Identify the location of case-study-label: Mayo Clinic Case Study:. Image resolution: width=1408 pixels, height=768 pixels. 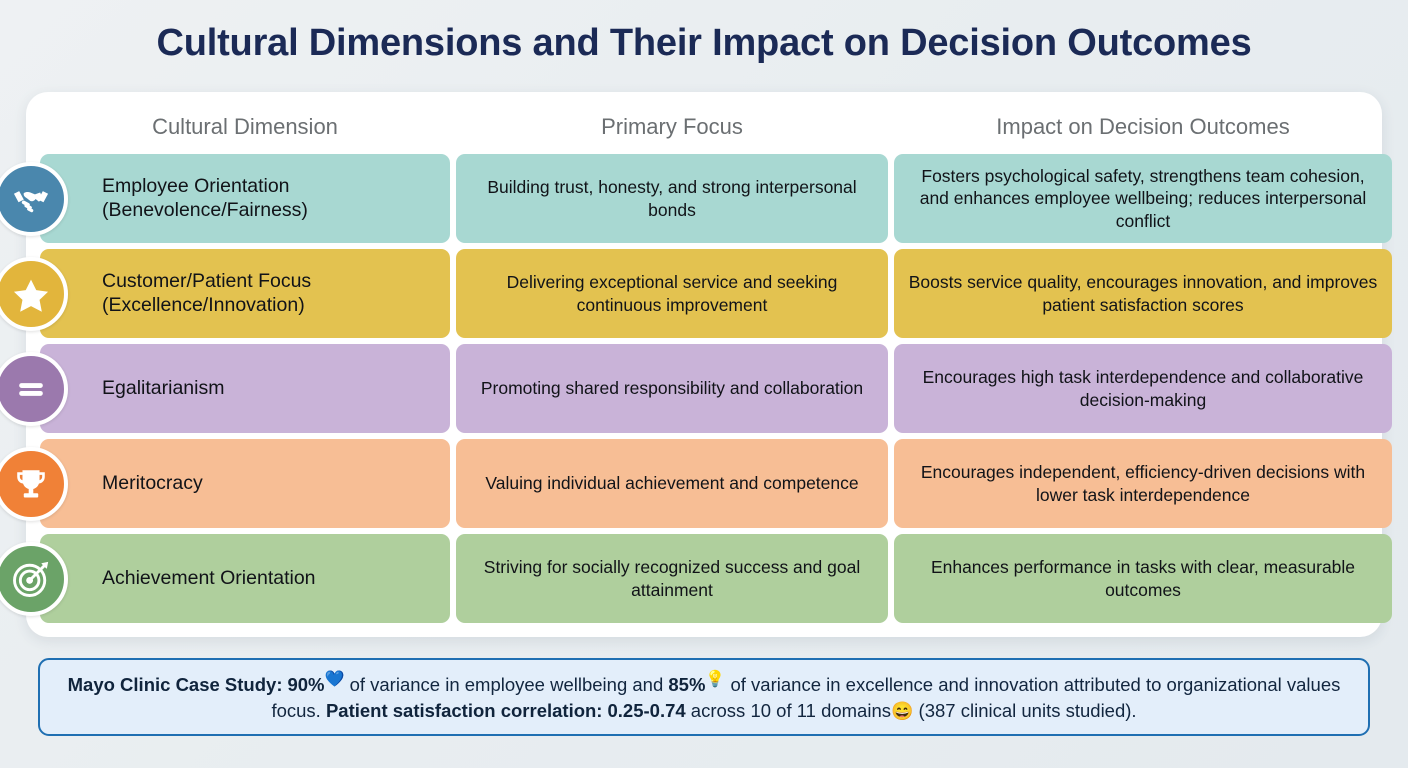
(175, 685).